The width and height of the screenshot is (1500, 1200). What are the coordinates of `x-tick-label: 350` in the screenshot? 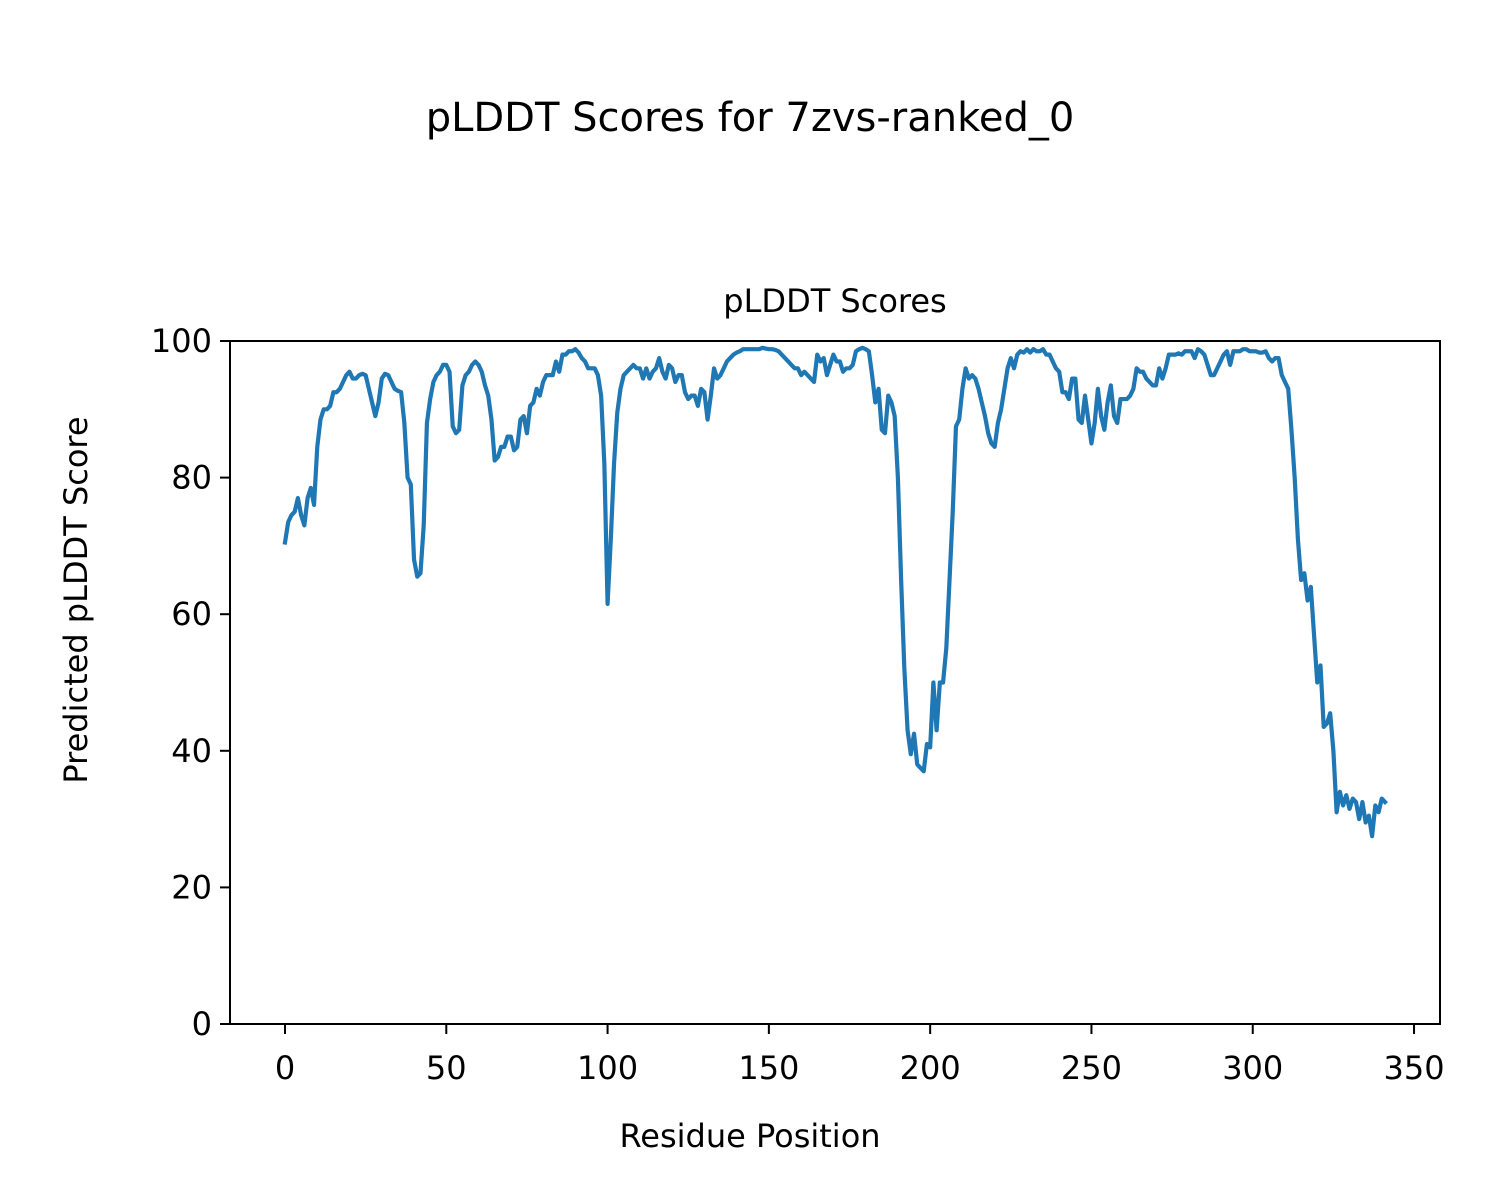 It's located at (1413, 1068).